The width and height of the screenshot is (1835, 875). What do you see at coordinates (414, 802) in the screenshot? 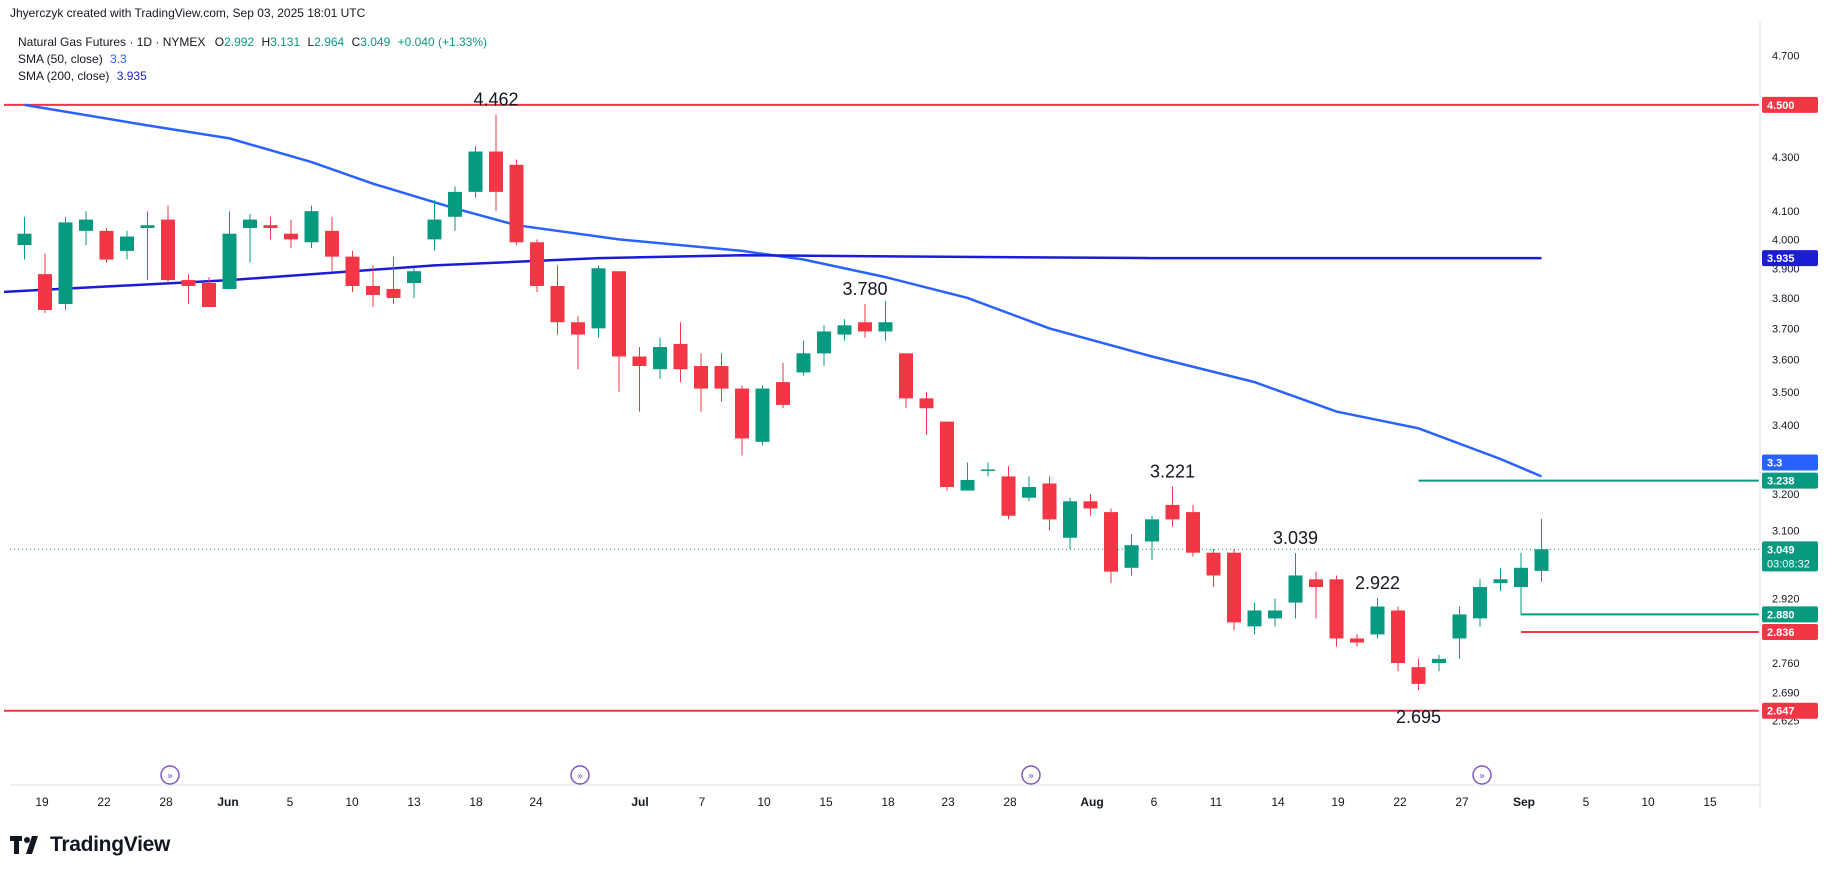
I see `time-tick-label: 13` at bounding box center [414, 802].